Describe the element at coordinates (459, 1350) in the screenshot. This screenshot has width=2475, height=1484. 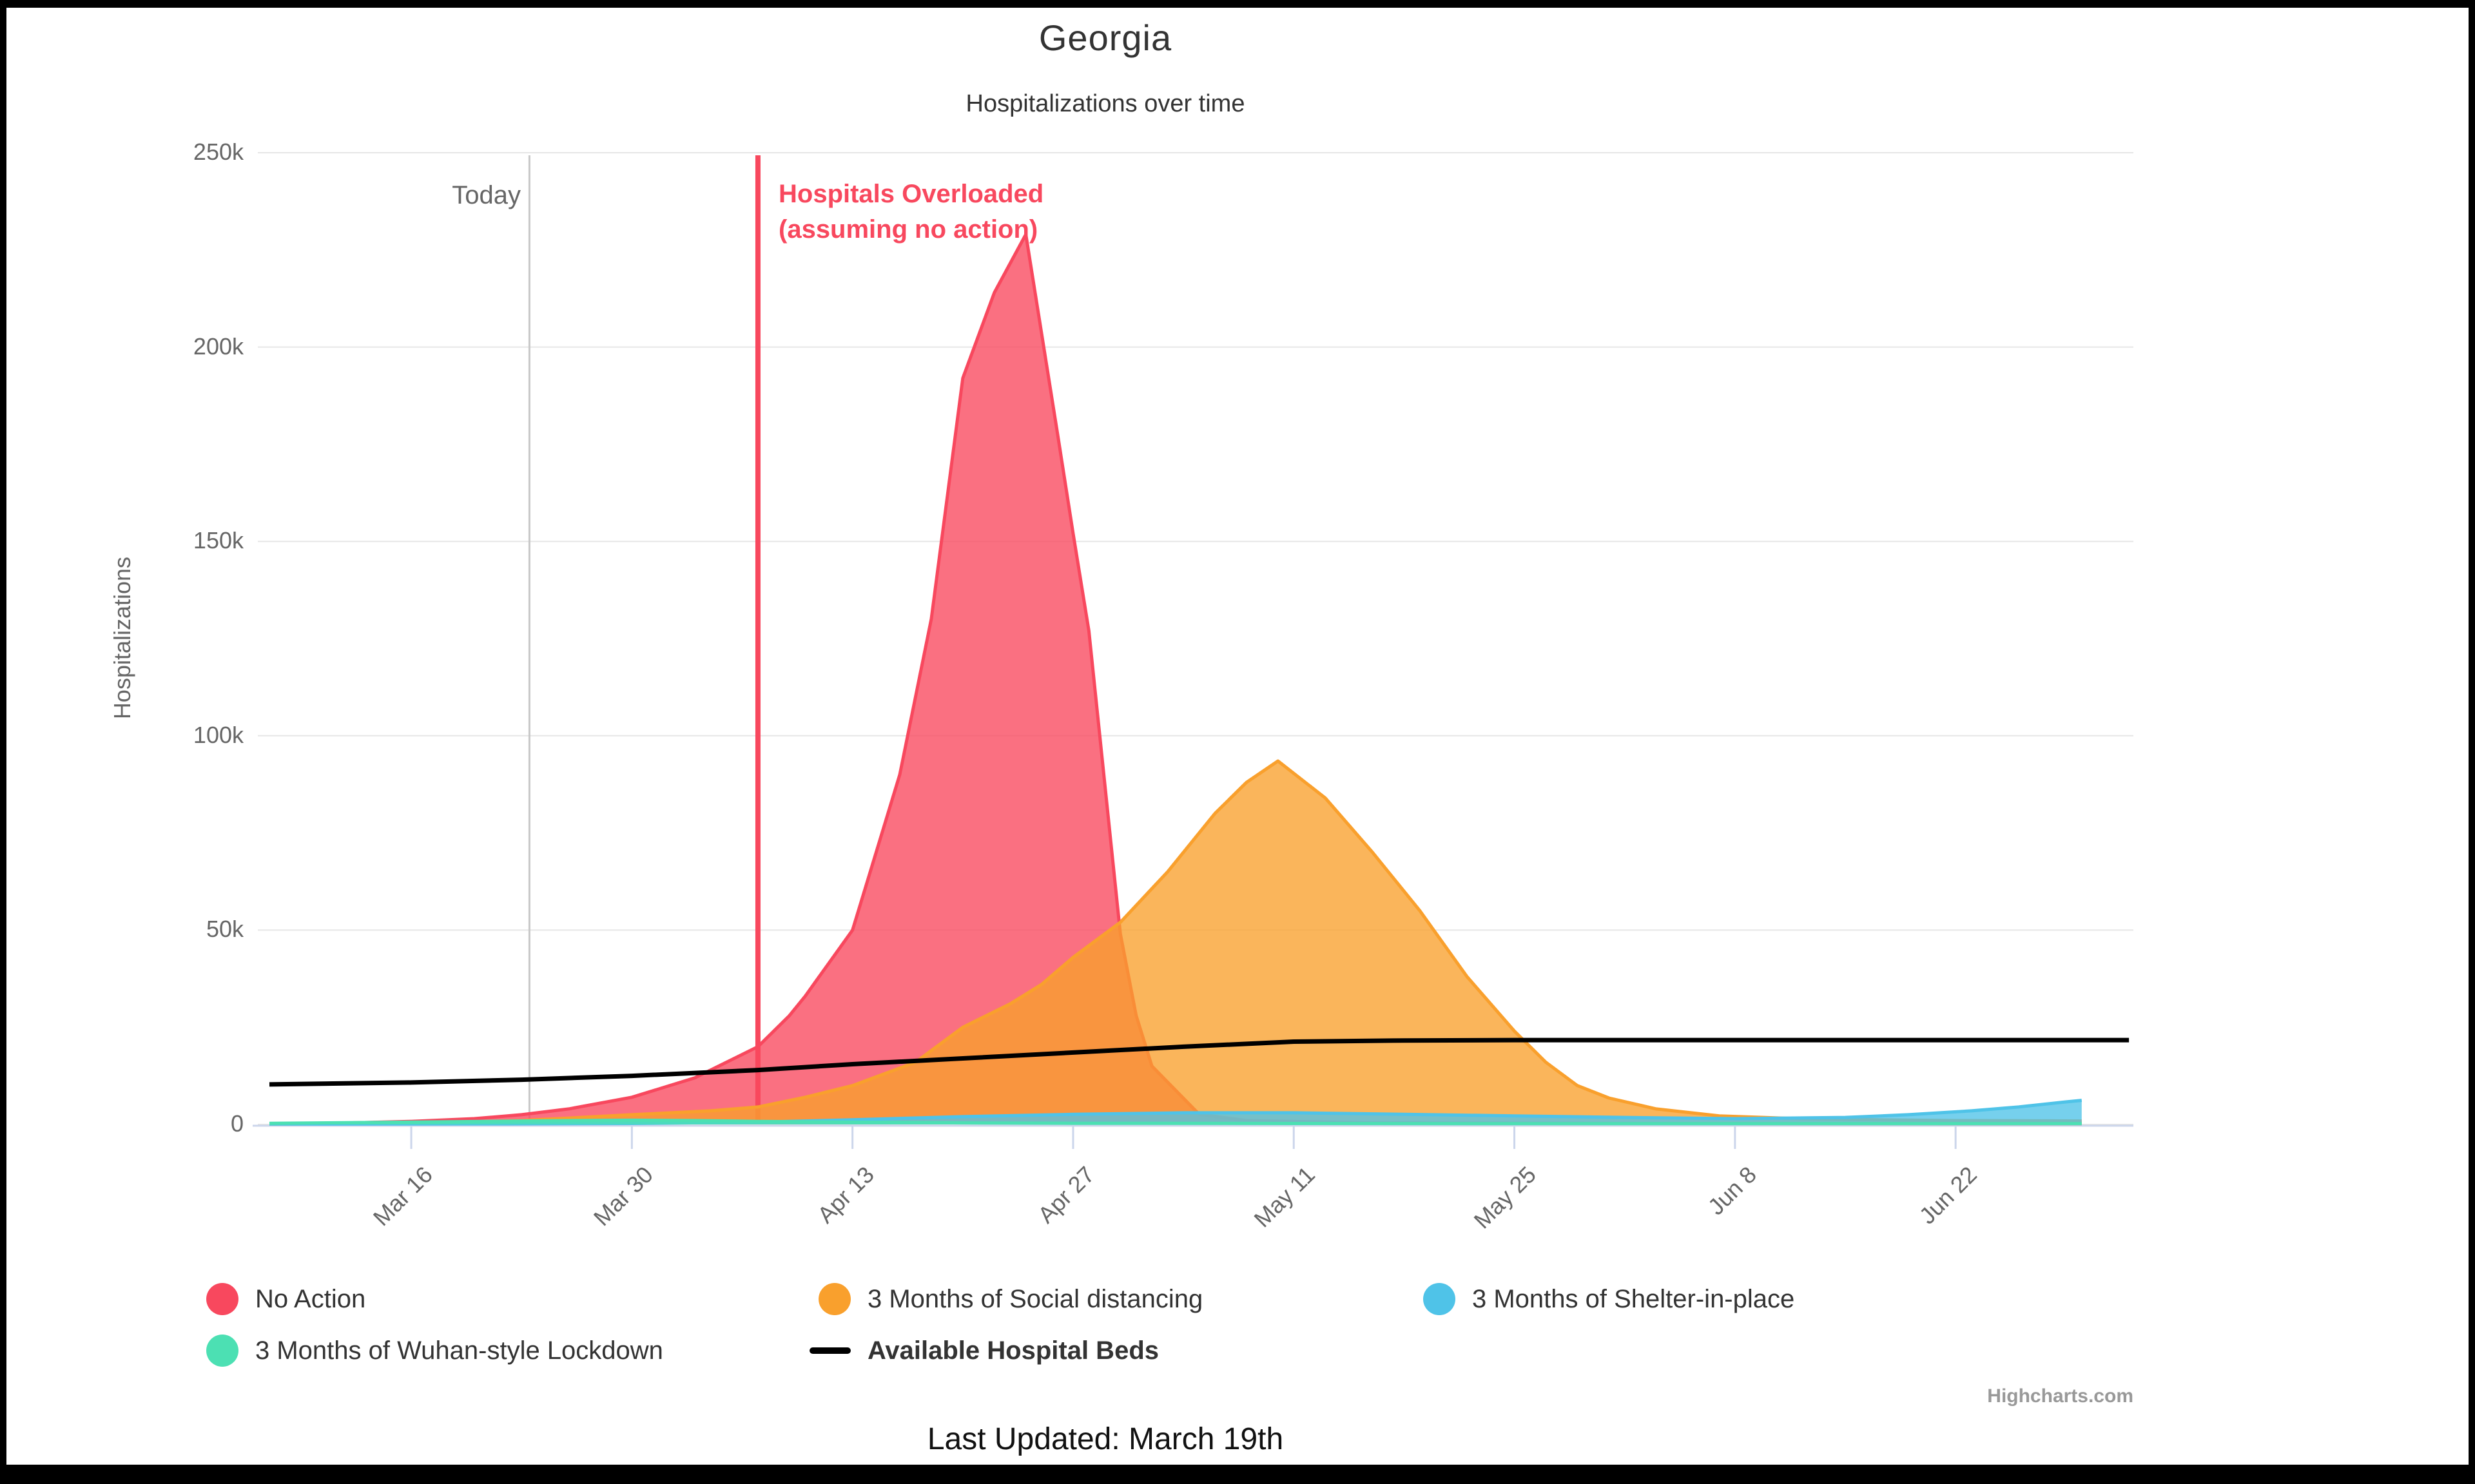
I see `legend-label: 3 Months of Wuhan-style Lockdown` at that location.